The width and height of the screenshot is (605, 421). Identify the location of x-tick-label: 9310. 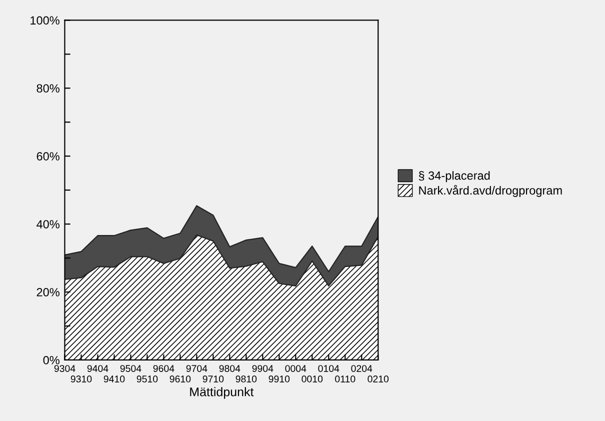
(81, 379).